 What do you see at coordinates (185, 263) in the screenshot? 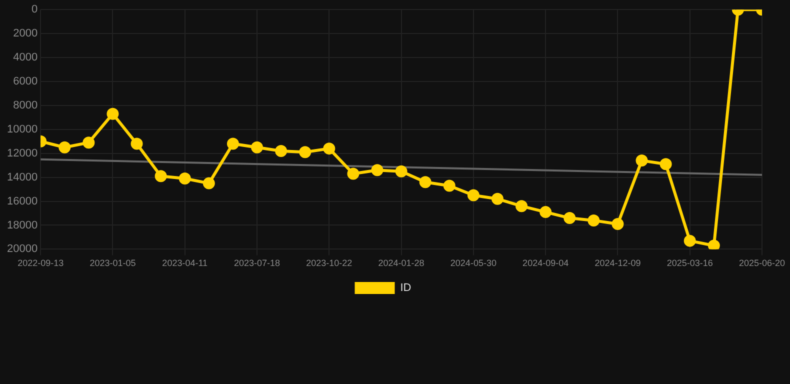
I see `x-tick-label: 2023-04-11` at bounding box center [185, 263].